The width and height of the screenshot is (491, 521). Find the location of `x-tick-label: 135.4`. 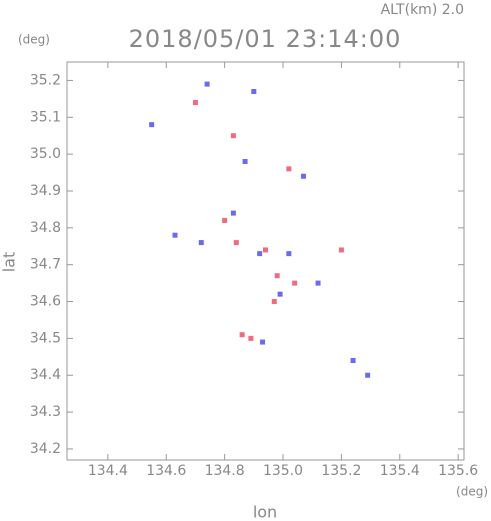

x-tick-label: 135.4 is located at coordinates (400, 471).